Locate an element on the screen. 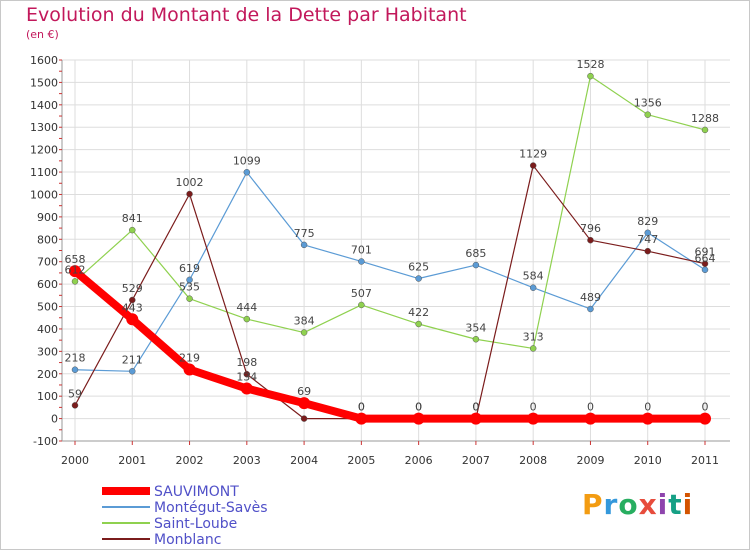 The image size is (750, 550). x-tick-label: 2002 is located at coordinates (190, 460).